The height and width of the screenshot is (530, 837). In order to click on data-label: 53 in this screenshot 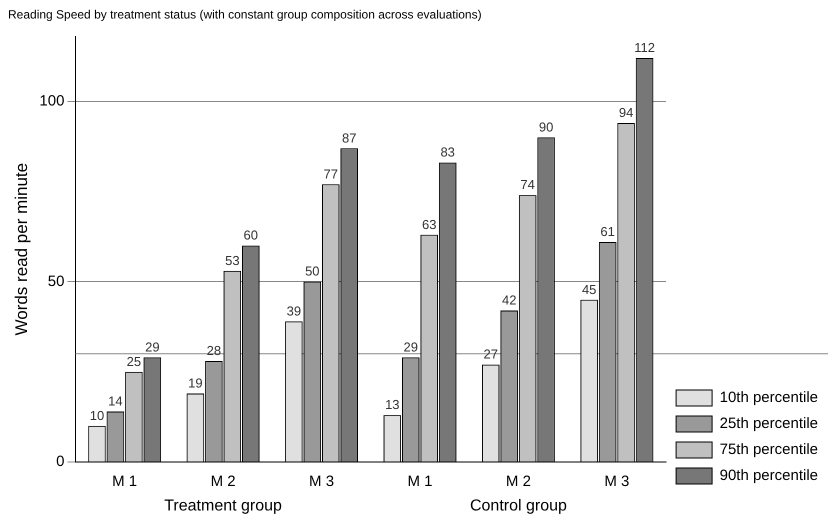, I will do `click(232, 260)`.